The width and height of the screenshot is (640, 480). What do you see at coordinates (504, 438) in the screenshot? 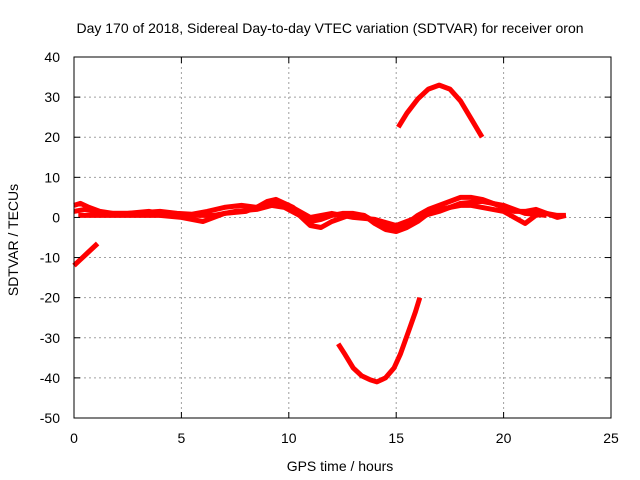
I see `x-tick-label: 20` at bounding box center [504, 438].